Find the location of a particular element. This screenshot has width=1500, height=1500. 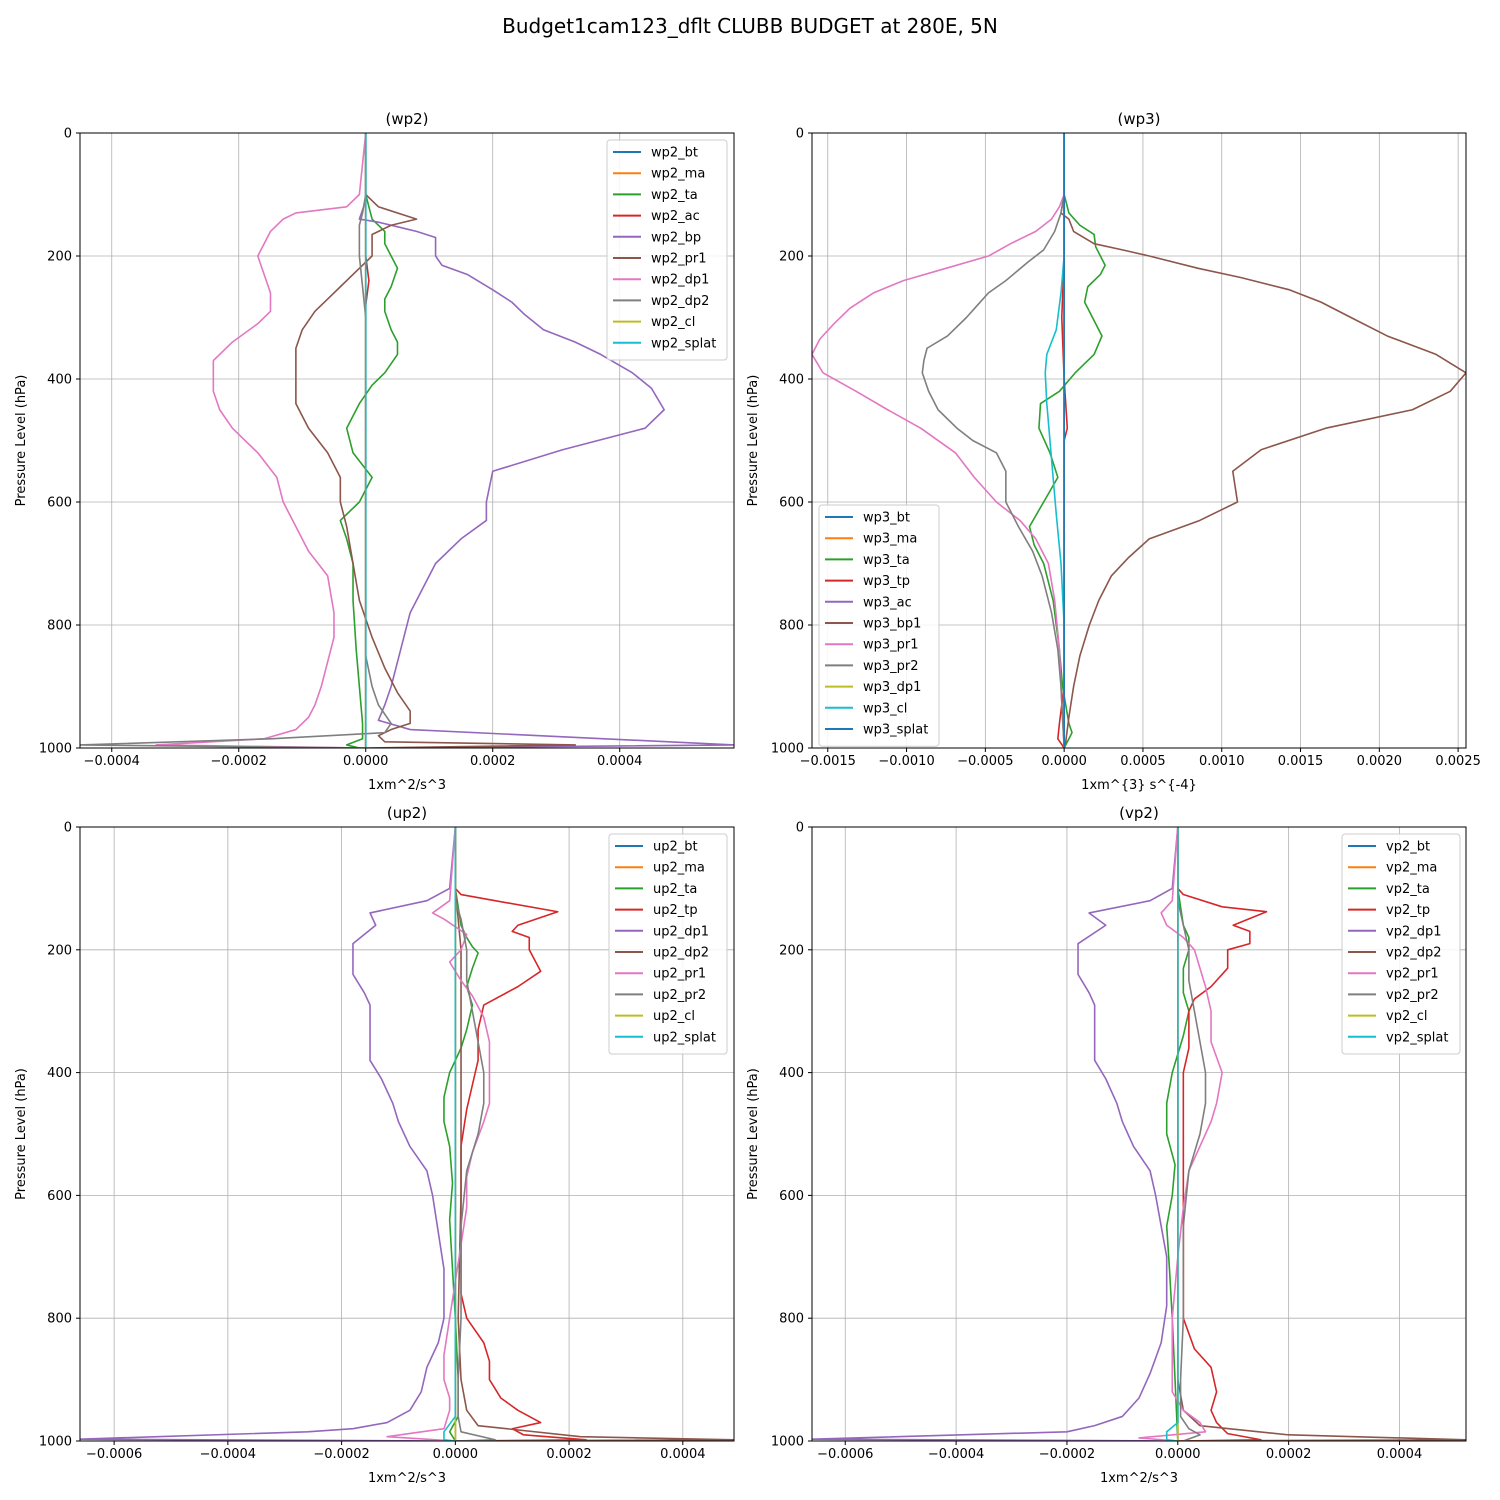

x-tick-label: −0.0015 is located at coordinates (828, 761).